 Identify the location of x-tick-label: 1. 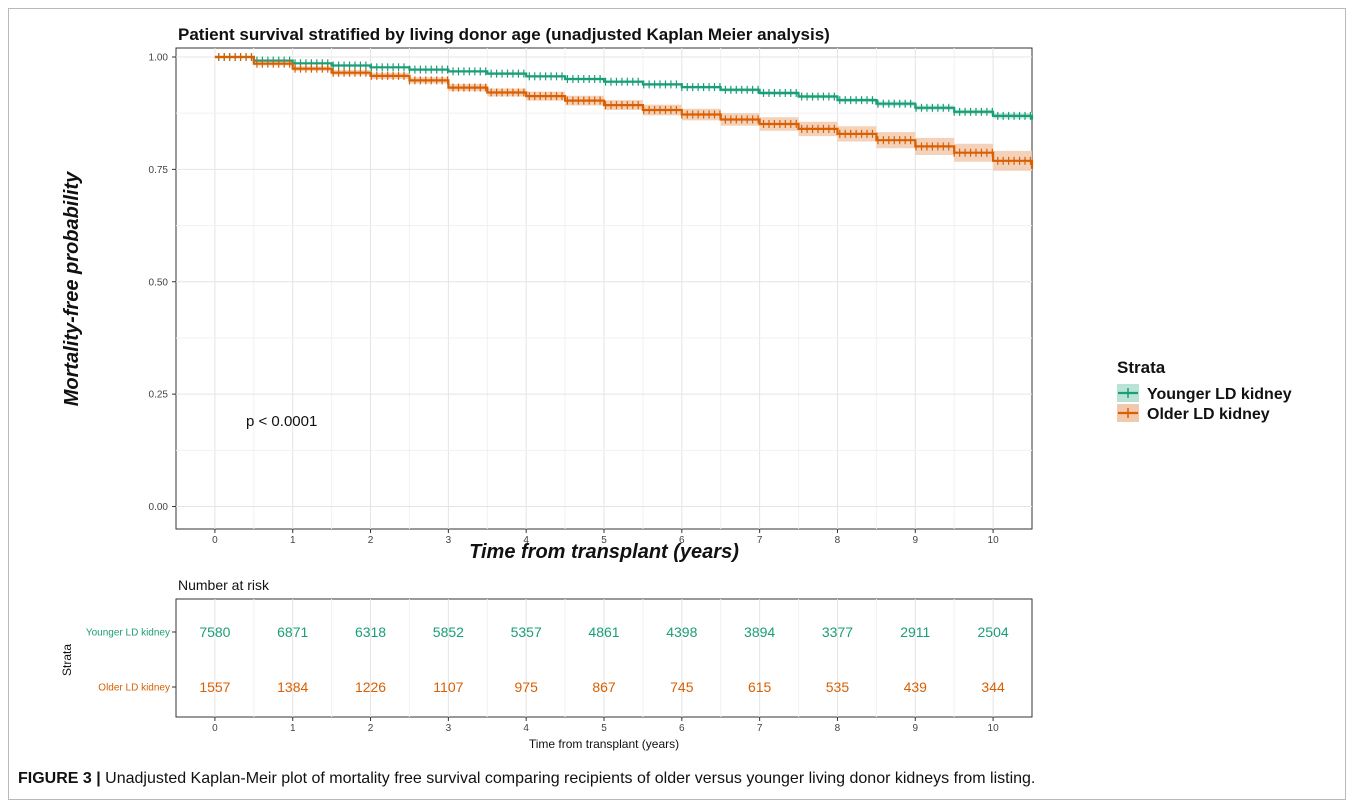
(293, 540).